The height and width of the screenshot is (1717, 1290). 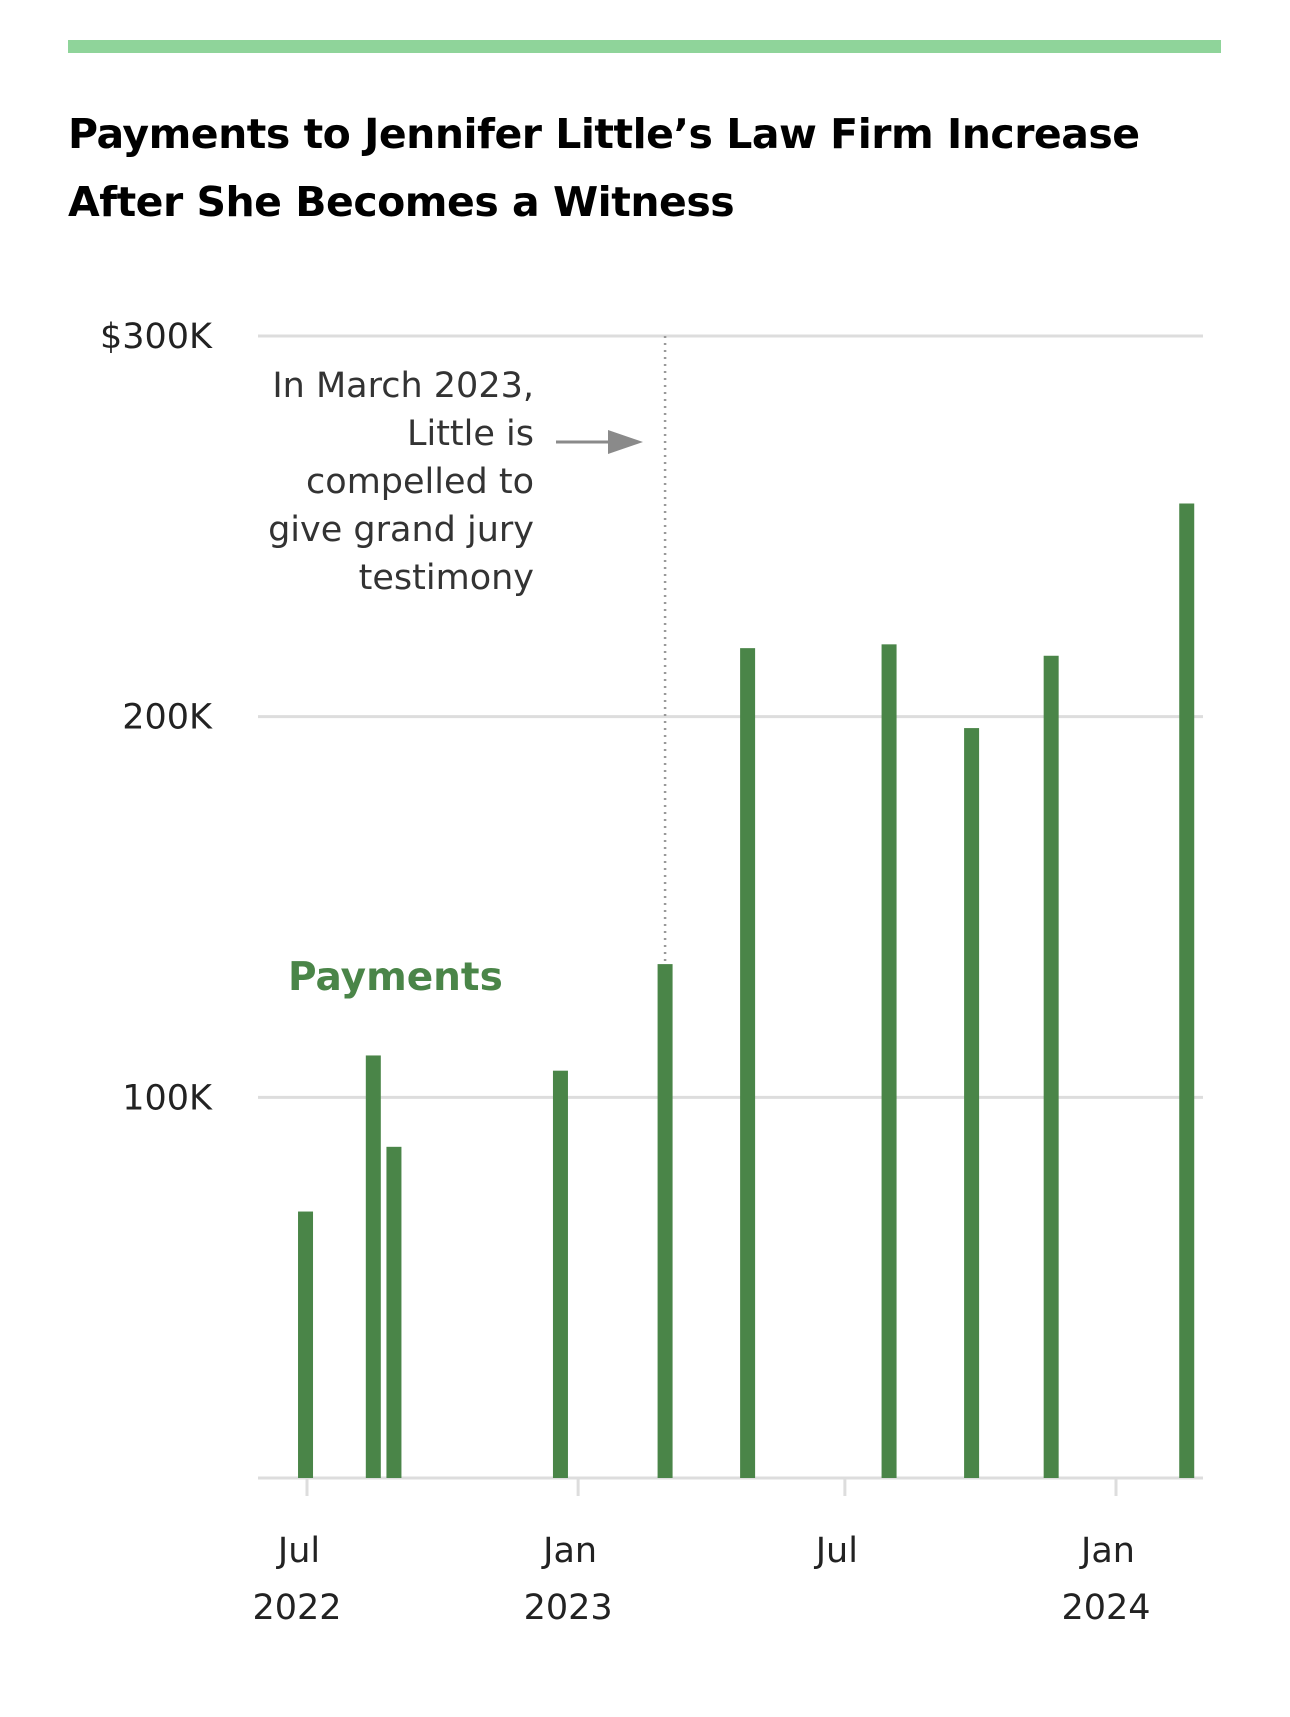 I want to click on annotation-text-line: testimony, so click(x=446, y=578).